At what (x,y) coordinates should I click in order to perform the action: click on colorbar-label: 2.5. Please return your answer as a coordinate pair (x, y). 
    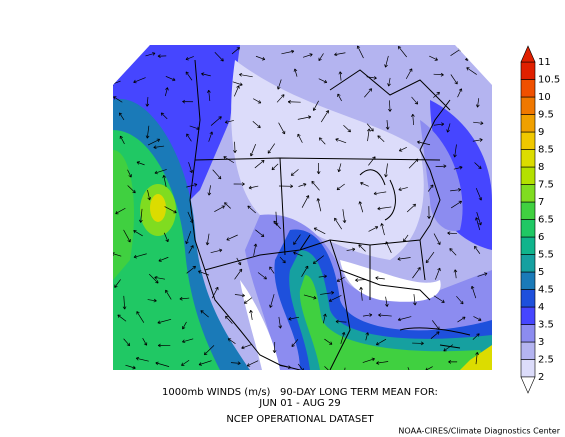
    Looking at the image, I should click on (546, 360).